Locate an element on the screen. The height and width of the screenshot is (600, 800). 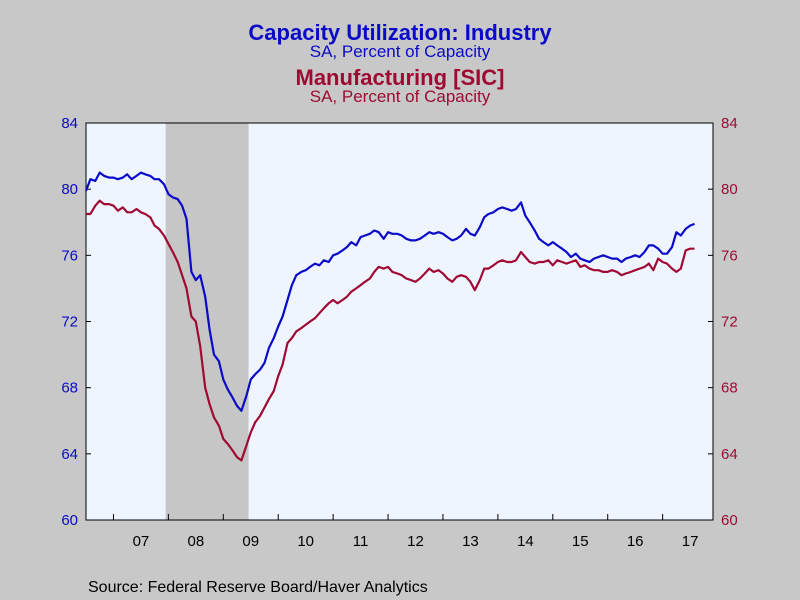
y-right-tick-label: 80 is located at coordinates (729, 189).